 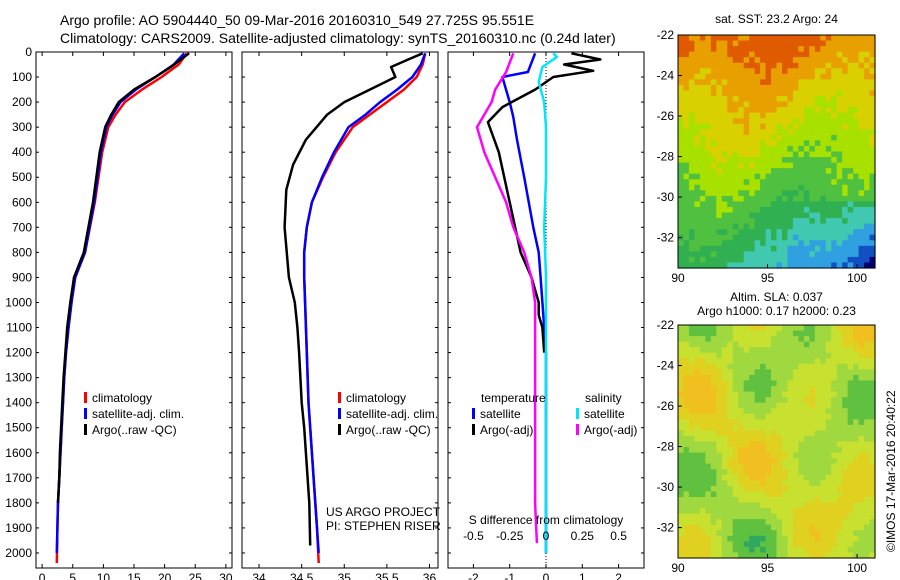 What do you see at coordinates (776, 19) in the screenshot?
I see `sst-map-title: sat. SST: 23.2 Argo: 24` at bounding box center [776, 19].